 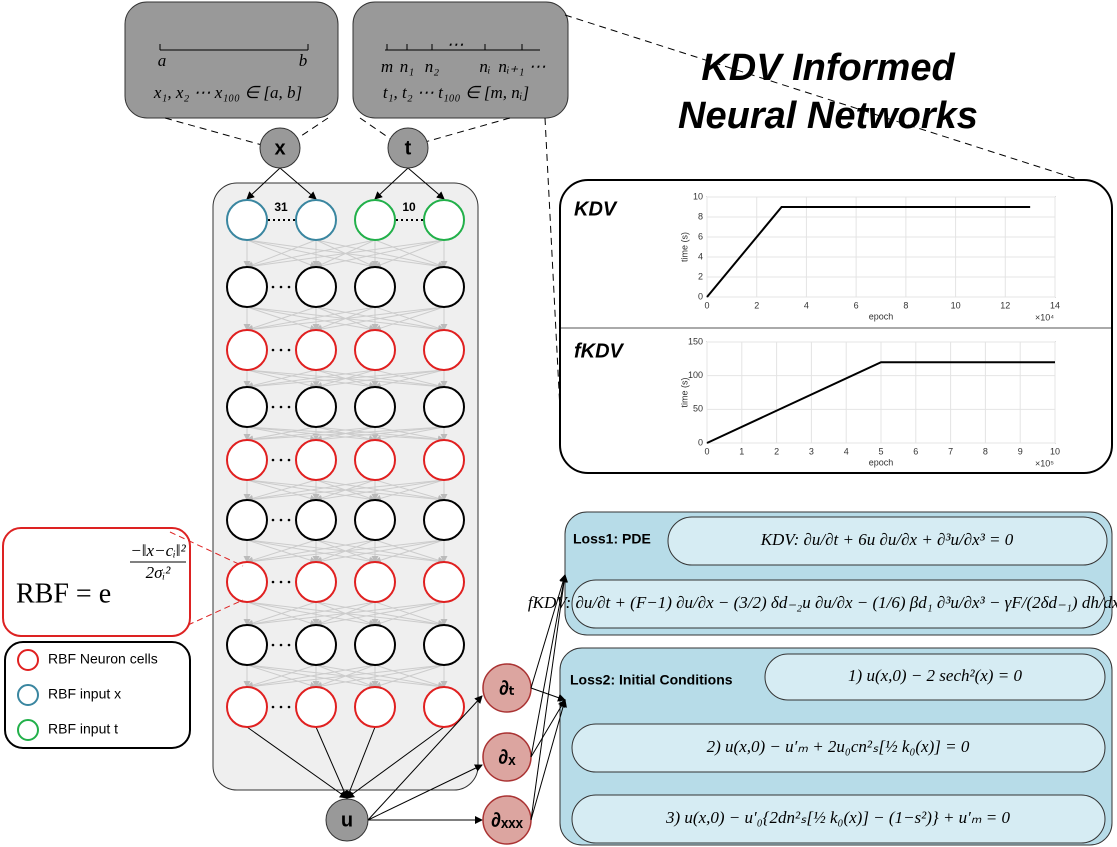 I want to click on equation: 2) u(x,0) − u′ₘ + 2u₀cn²ₛ[½ k₀(x)] = 0, so click(x=838, y=746).